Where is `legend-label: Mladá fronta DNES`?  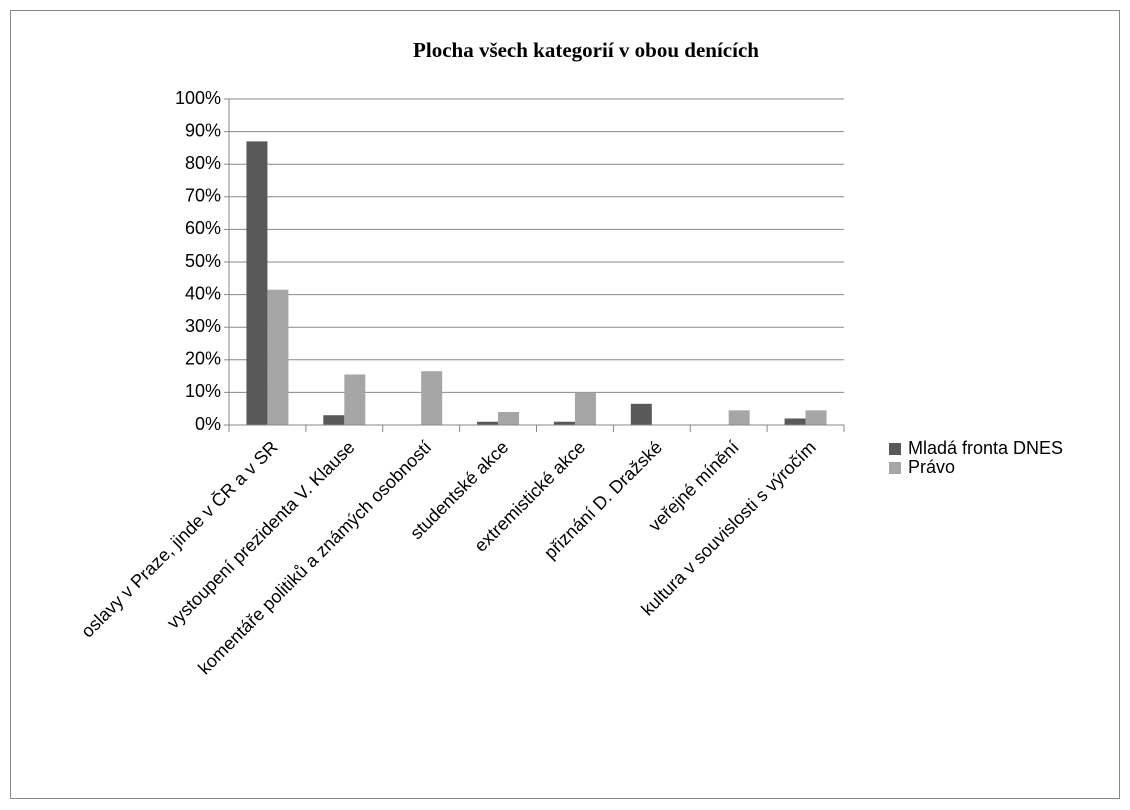
legend-label: Mladá fronta DNES is located at coordinates (985, 448).